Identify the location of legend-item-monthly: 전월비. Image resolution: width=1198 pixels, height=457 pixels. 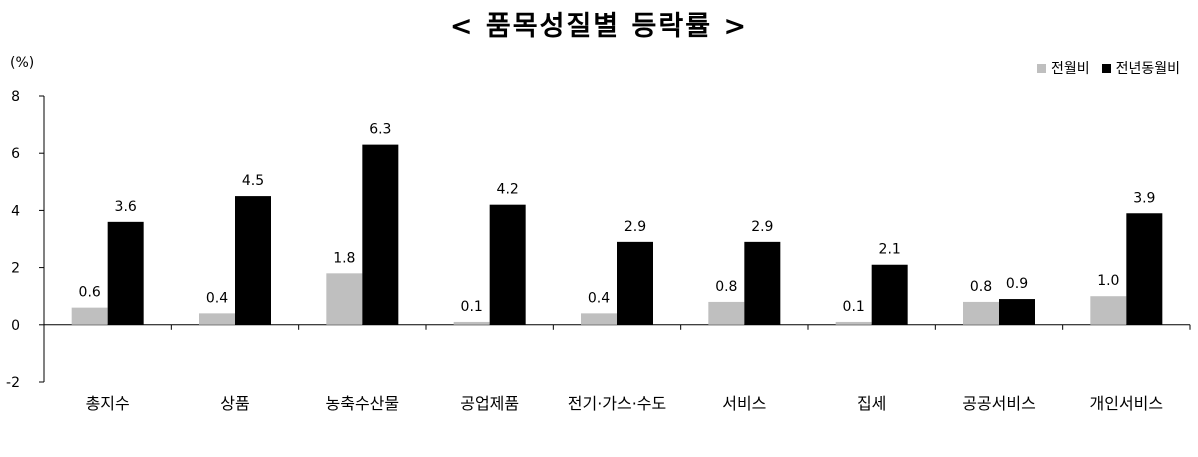
(1063, 68).